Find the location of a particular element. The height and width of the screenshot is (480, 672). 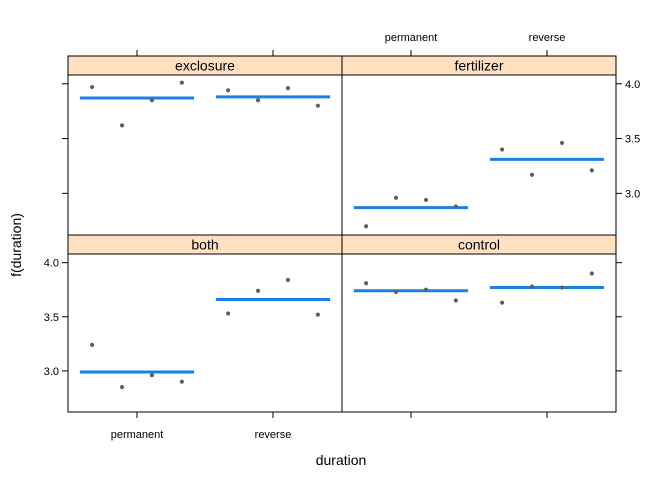

y-axis-title: f(duration) is located at coordinates (16, 245).